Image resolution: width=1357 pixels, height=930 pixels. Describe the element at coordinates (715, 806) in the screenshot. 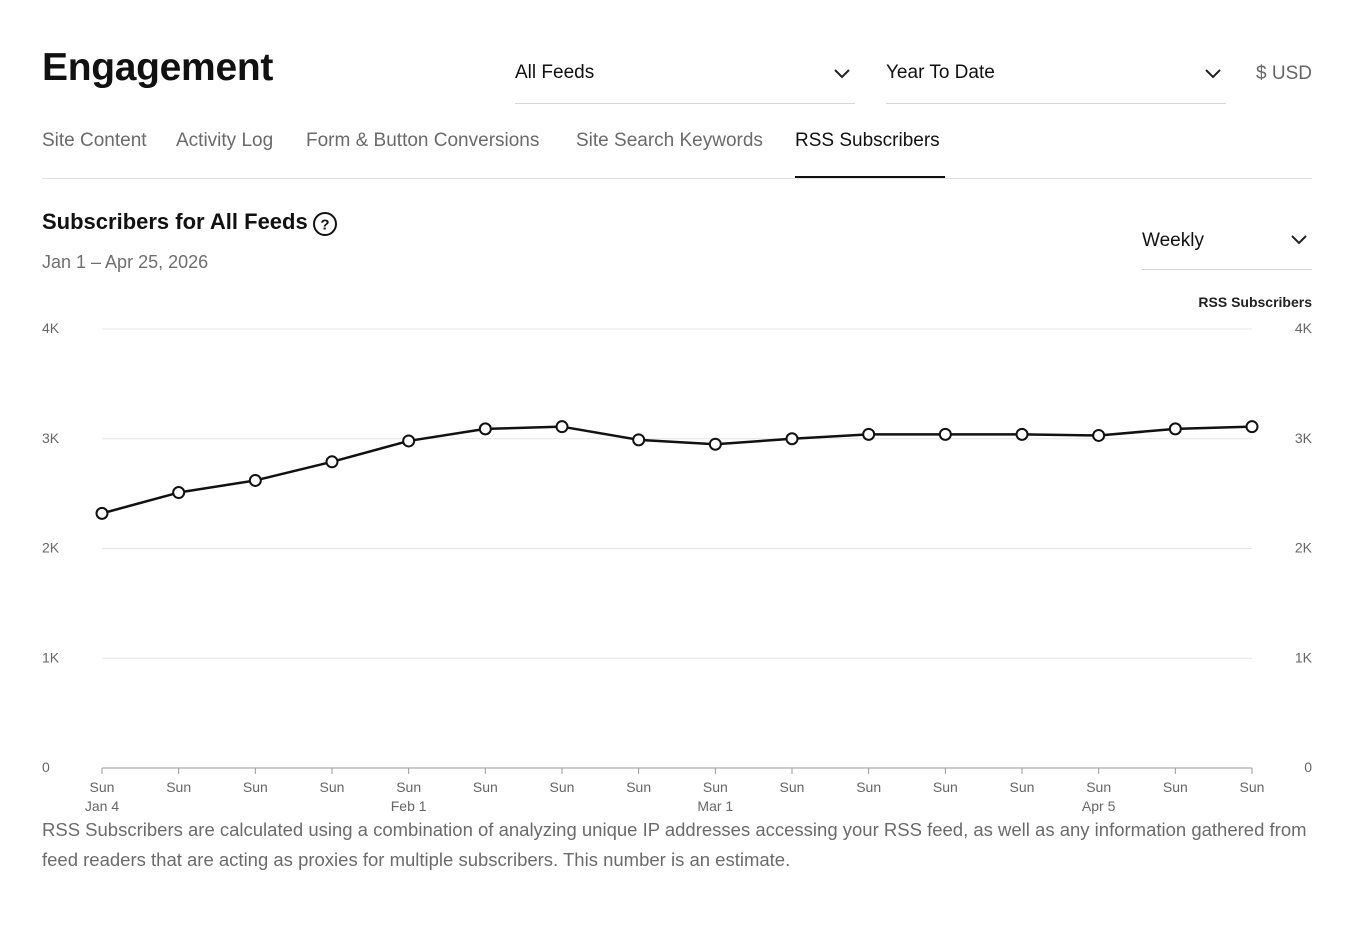

I see `x-tick-sublabel: Mar 1` at that location.